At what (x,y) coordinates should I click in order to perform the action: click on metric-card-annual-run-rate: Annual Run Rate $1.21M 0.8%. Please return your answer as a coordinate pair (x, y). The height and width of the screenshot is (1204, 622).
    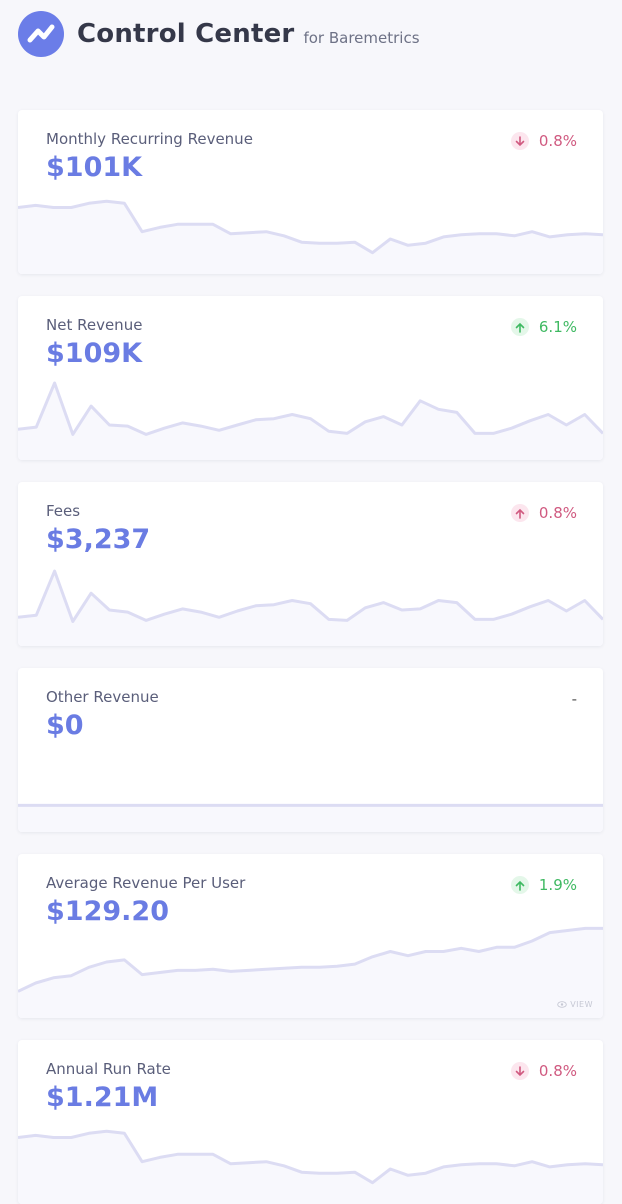
    Looking at the image, I should click on (310, 1122).